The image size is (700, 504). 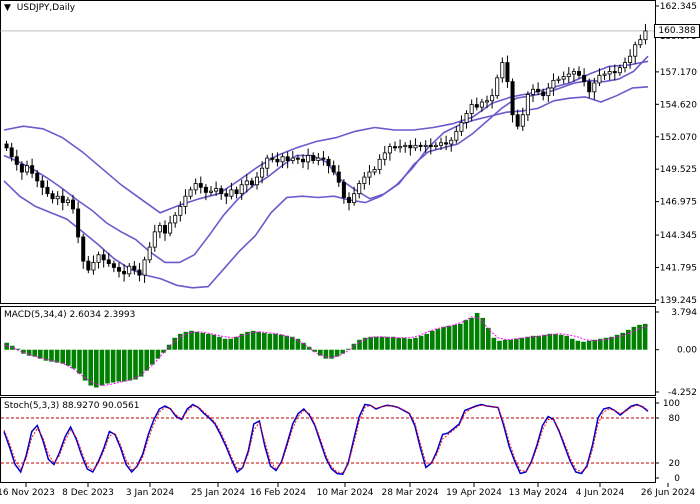 What do you see at coordinates (27, 493) in the screenshot?
I see `date-tick-label: 16 Nov 2023` at bounding box center [27, 493].